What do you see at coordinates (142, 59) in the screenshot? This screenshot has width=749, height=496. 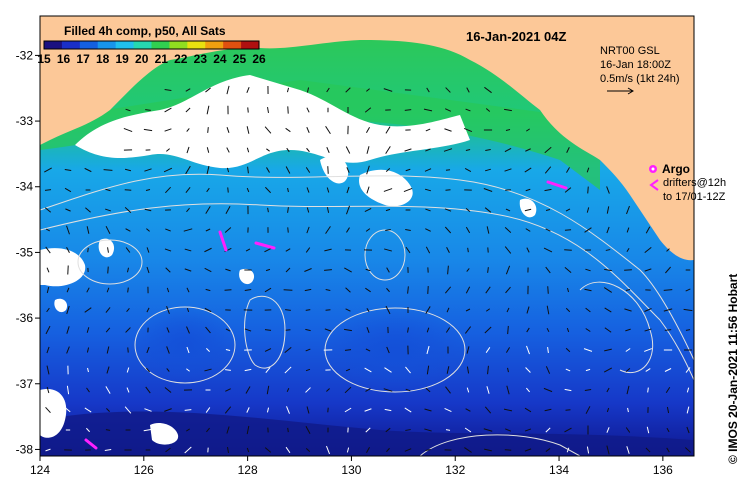 I see `colorbar-label: 20` at bounding box center [142, 59].